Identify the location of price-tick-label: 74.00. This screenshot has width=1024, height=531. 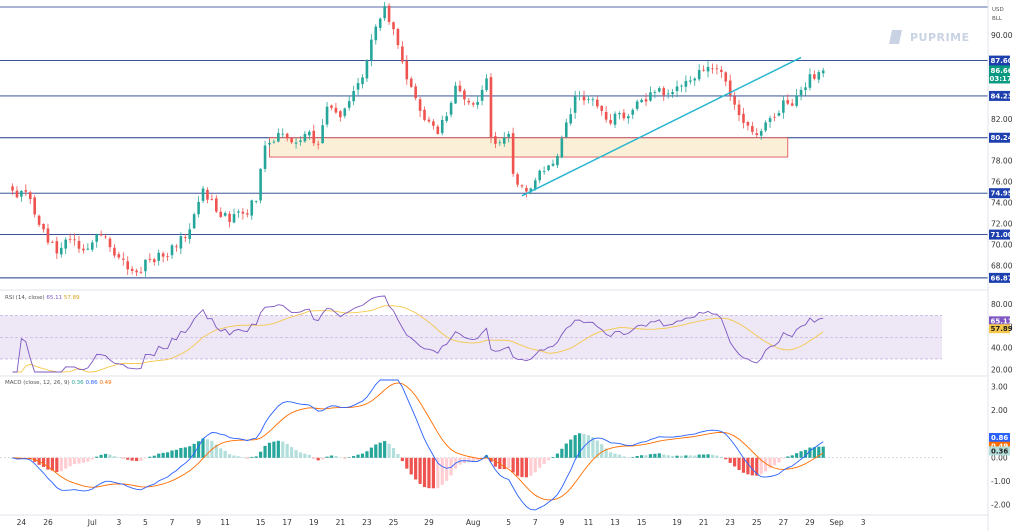
(1002, 203).